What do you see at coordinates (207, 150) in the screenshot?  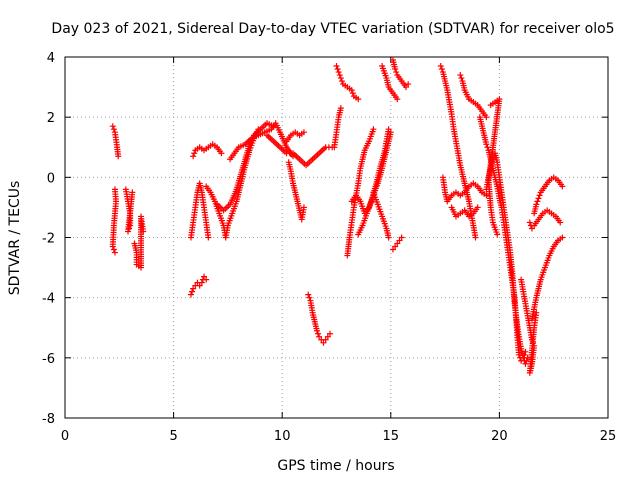 I see `series-arc-6.0` at bounding box center [207, 150].